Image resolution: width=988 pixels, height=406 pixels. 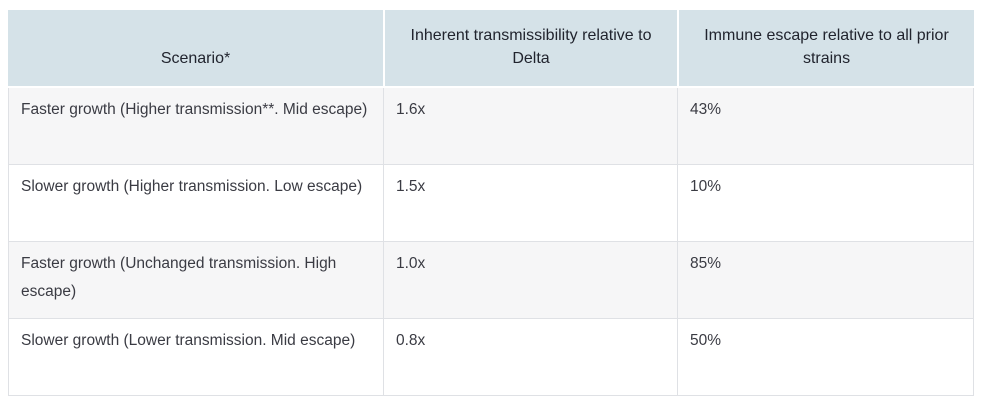 I want to click on cell-immune-escape: 50%, so click(x=825, y=357).